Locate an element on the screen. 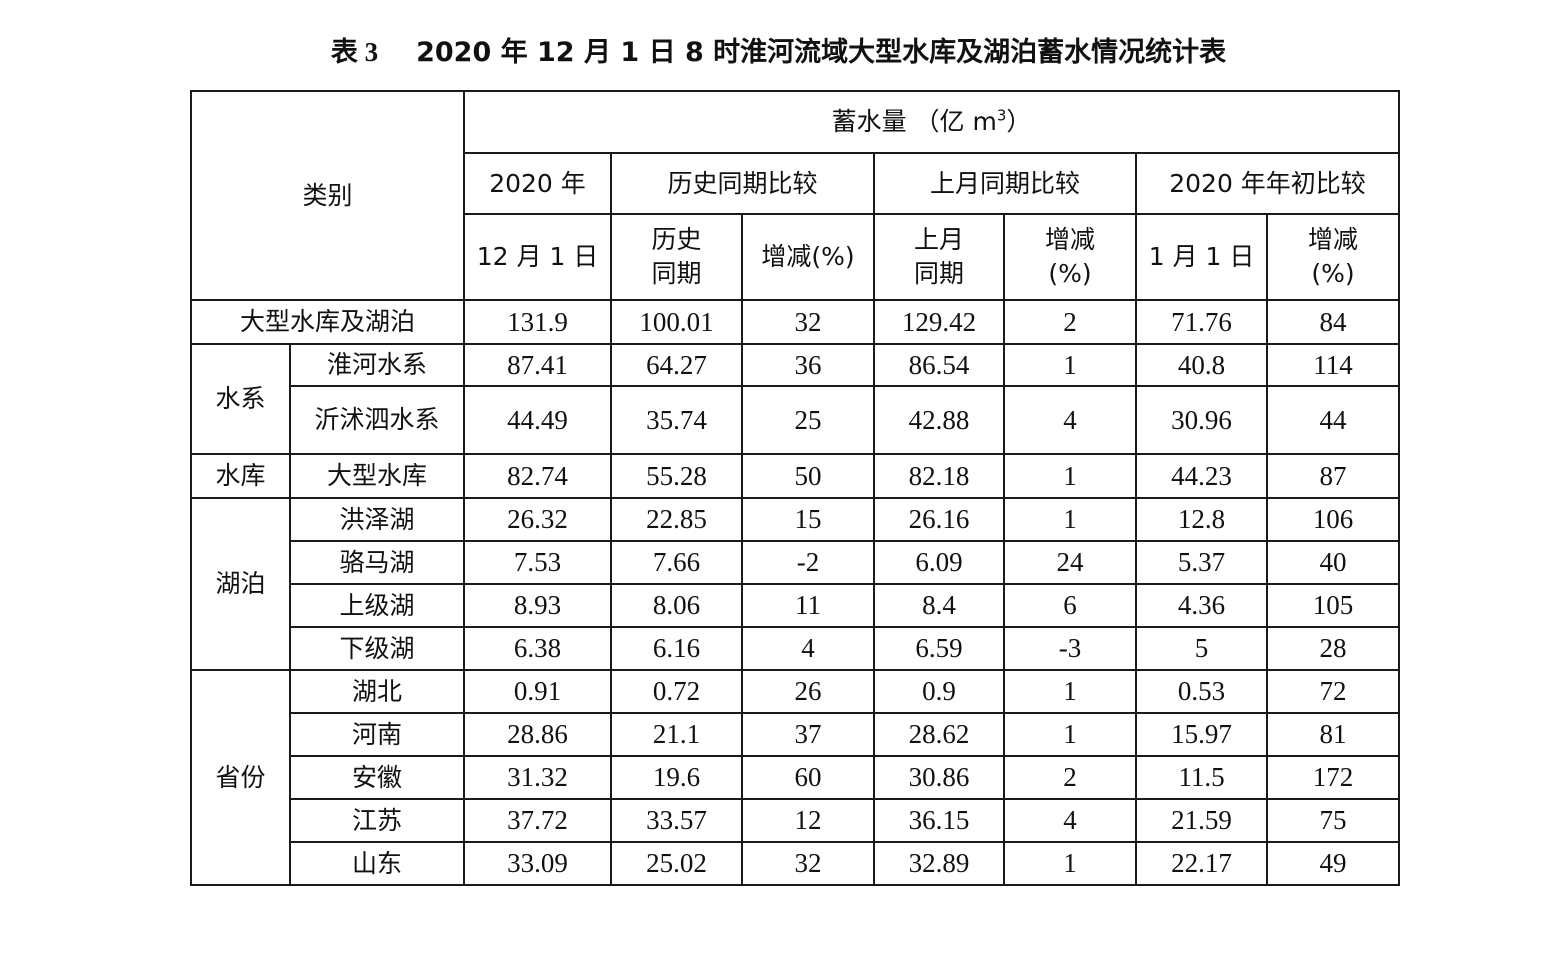  cell-value: 100.01 is located at coordinates (677, 322).